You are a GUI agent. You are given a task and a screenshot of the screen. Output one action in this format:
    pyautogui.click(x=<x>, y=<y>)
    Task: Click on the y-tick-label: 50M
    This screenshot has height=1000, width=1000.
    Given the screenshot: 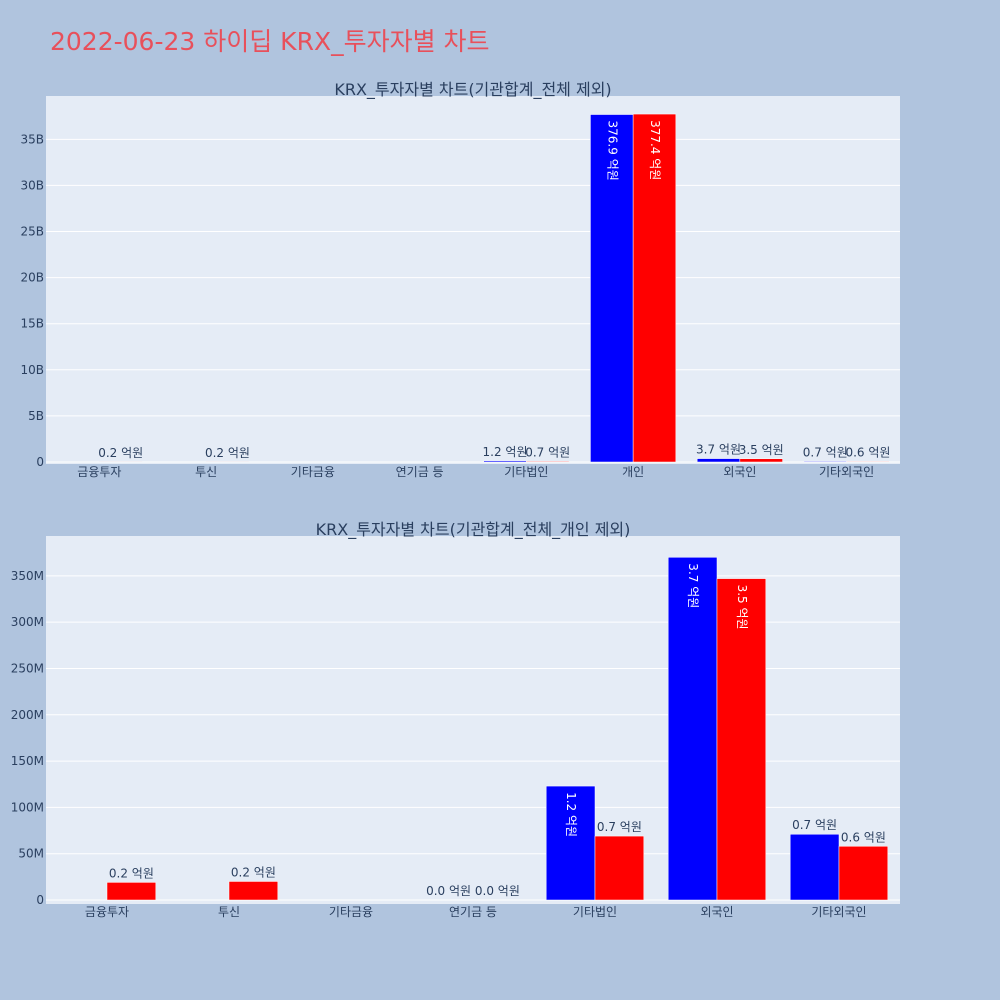 What is the action you would take?
    pyautogui.click(x=31, y=854)
    